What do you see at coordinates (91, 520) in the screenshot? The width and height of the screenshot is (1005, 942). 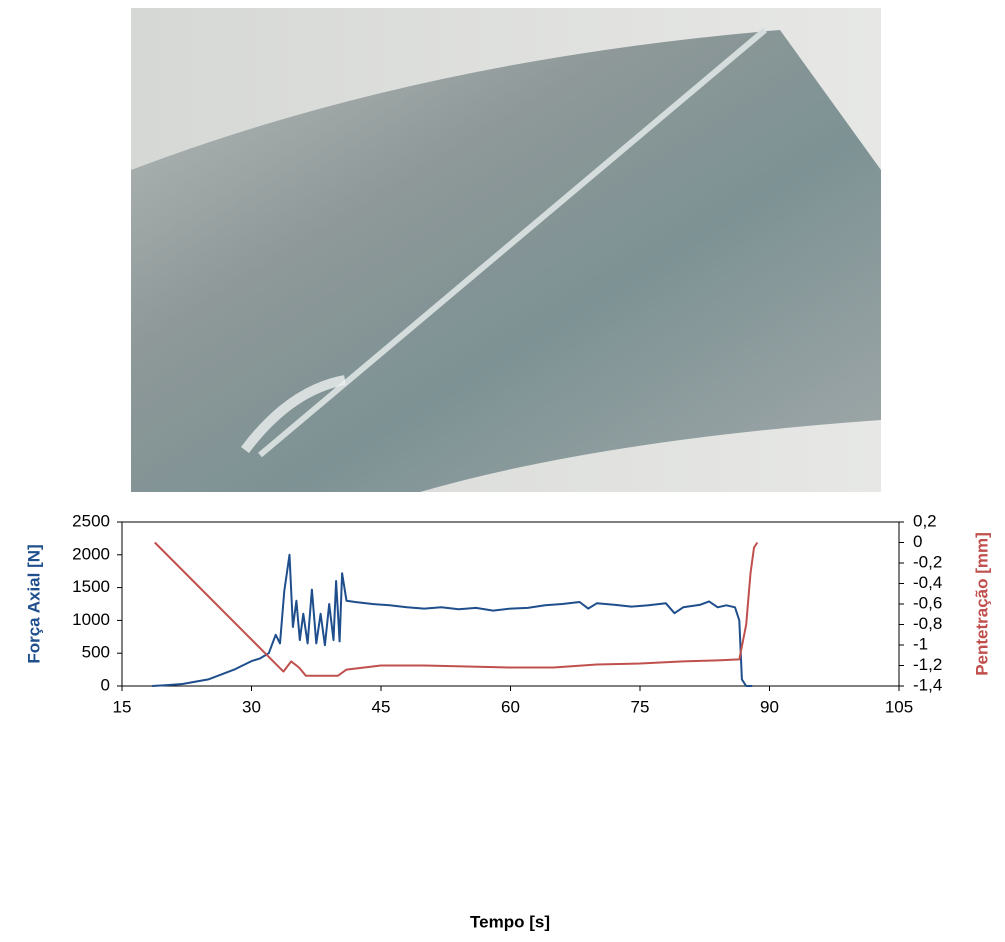 I see `y-tick-label: 2500` at bounding box center [91, 520].